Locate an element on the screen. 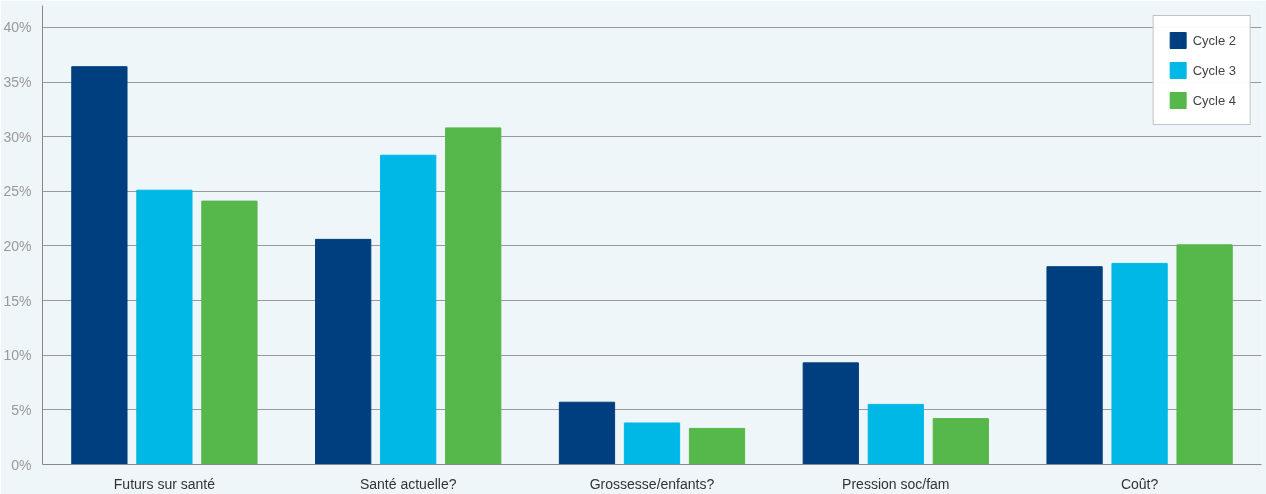 The image size is (1266, 494). x-tick-label: Grossesse/enfants? is located at coordinates (652, 483).